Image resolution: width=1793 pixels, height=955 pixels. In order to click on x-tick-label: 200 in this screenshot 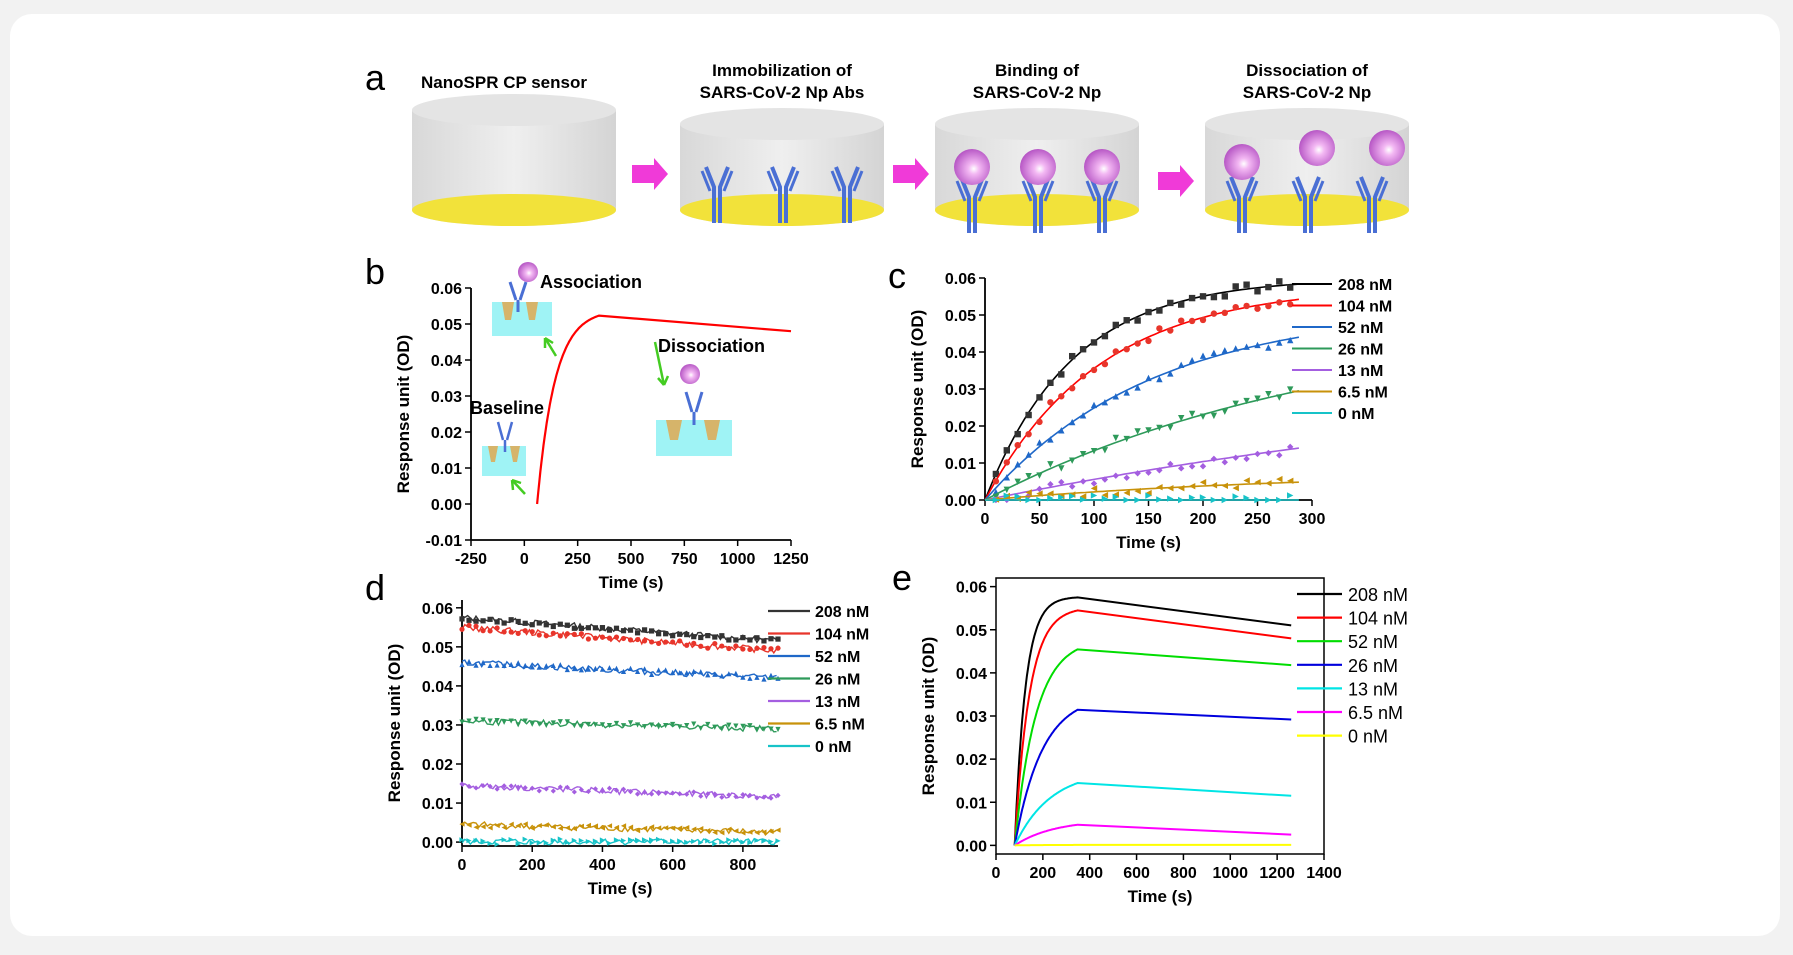, I will do `click(1203, 519)`.